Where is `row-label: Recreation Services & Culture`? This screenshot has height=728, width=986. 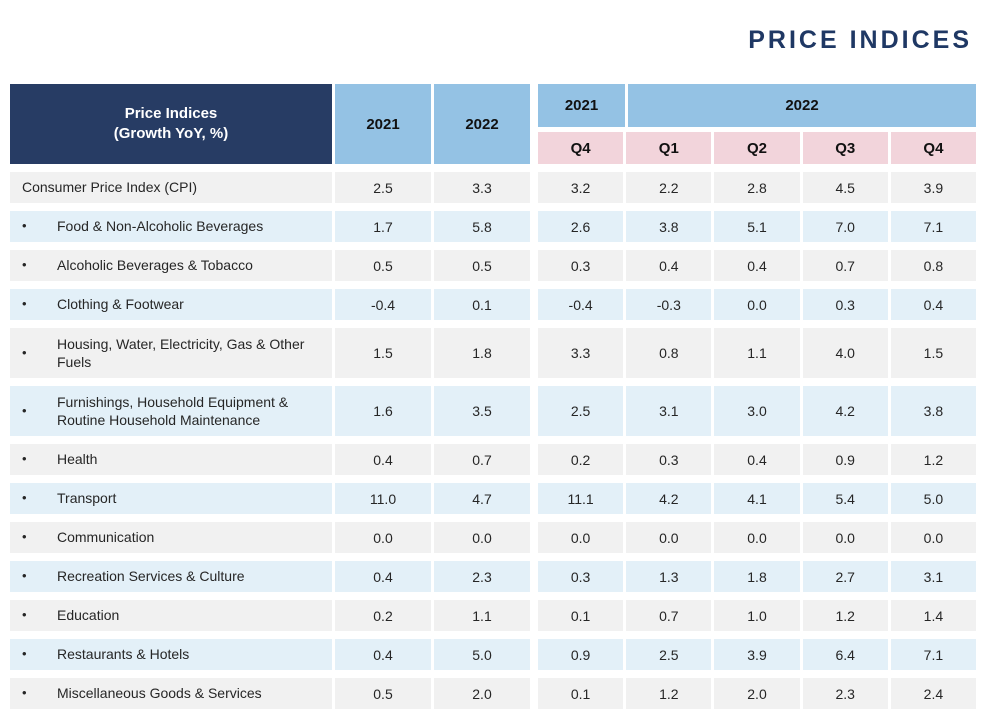 row-label: Recreation Services & Culture is located at coordinates (151, 576).